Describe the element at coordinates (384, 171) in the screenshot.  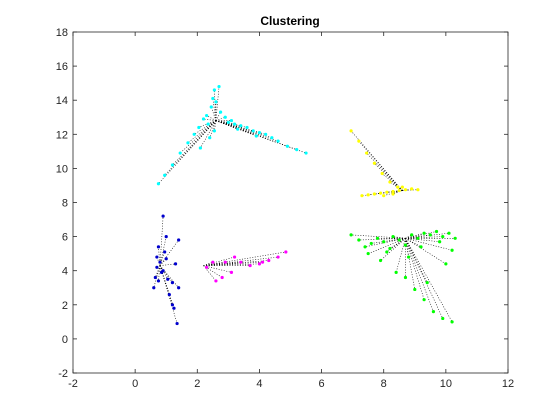
I see `cluster-2-link` at that location.